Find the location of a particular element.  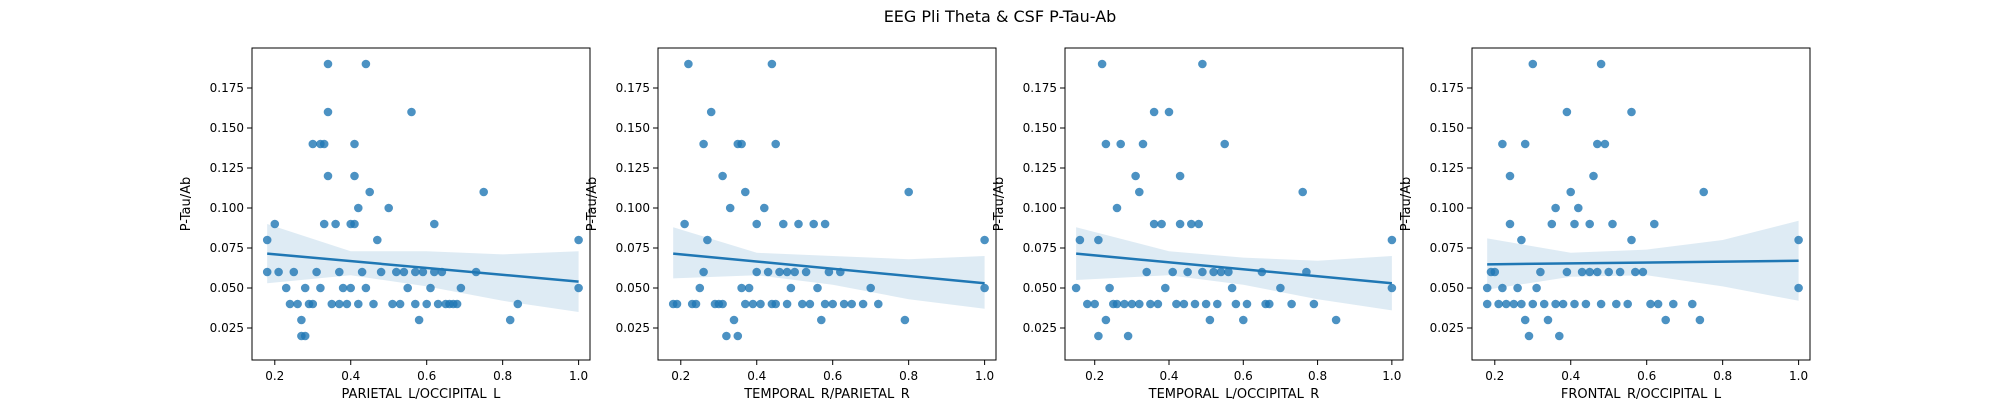

x-tick-label: 0.2 is located at coordinates (274, 376).